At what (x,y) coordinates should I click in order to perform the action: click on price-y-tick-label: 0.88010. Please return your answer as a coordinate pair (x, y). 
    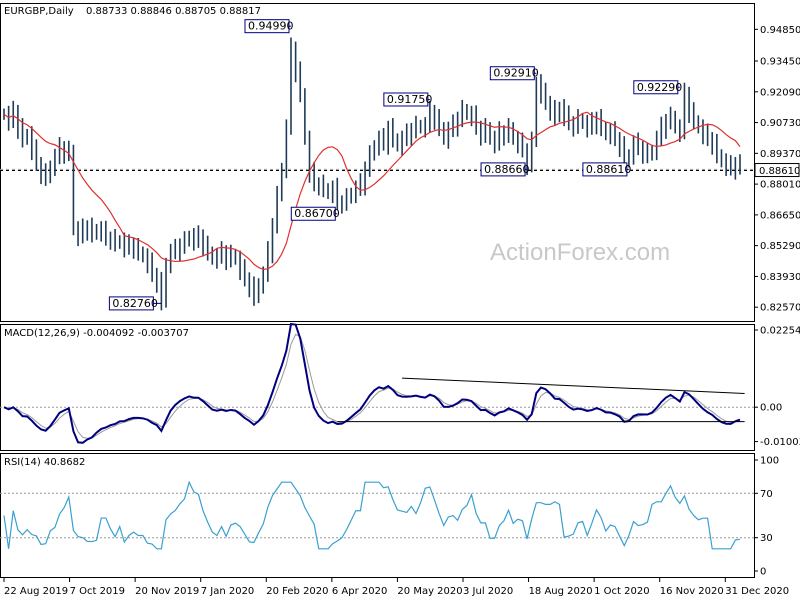
    Looking at the image, I should click on (780, 185).